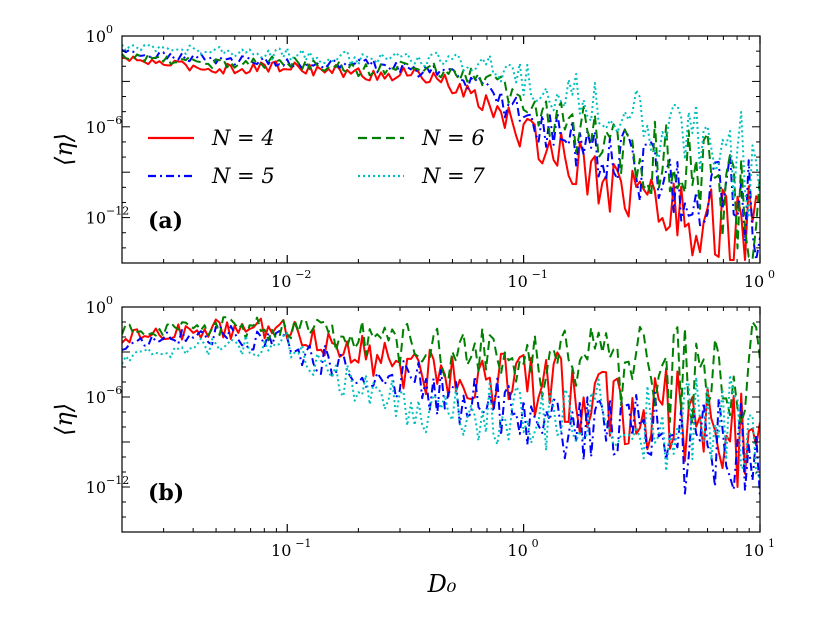 This screenshot has width=822, height=617. Describe the element at coordinates (243, 176) in the screenshot. I see `legend-label: N = 5` at that location.